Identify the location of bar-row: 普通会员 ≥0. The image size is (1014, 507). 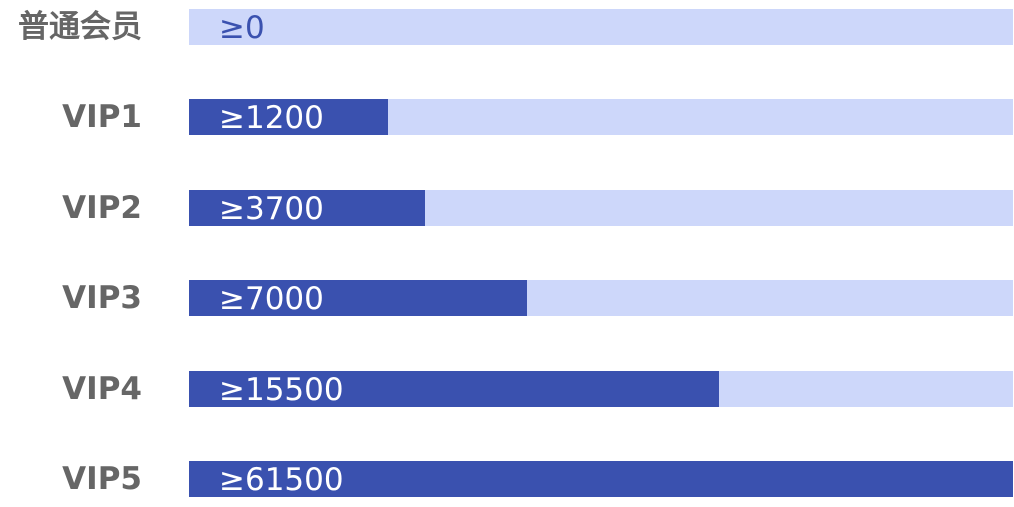
(507, 27).